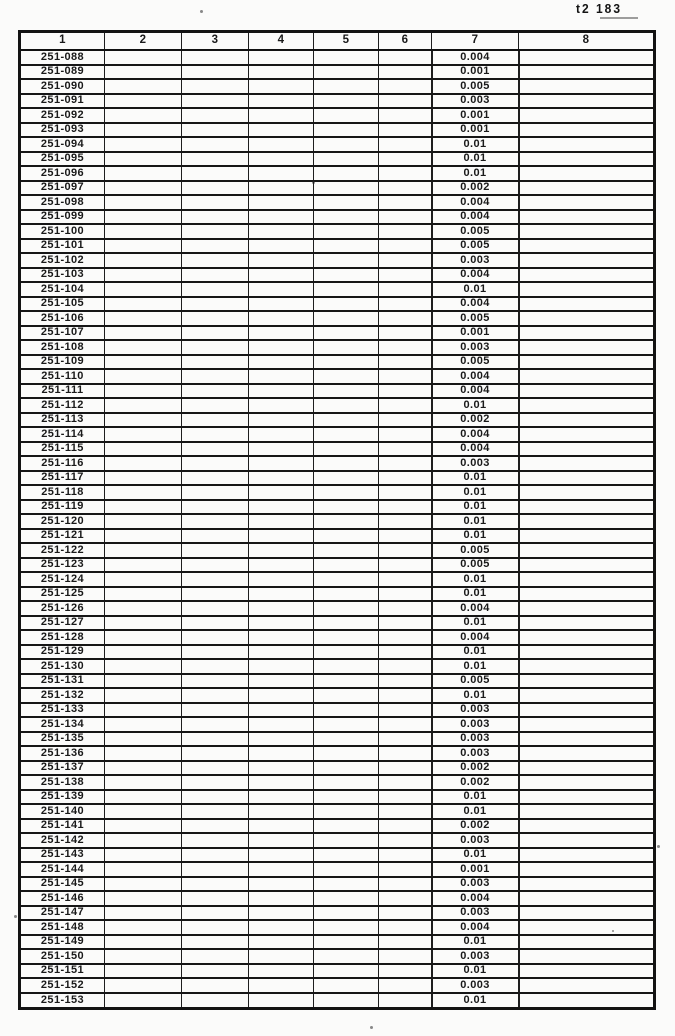 The image size is (675, 1036). What do you see at coordinates (61, 231) in the screenshot?
I see `cell-sample-id: 251-100` at bounding box center [61, 231].